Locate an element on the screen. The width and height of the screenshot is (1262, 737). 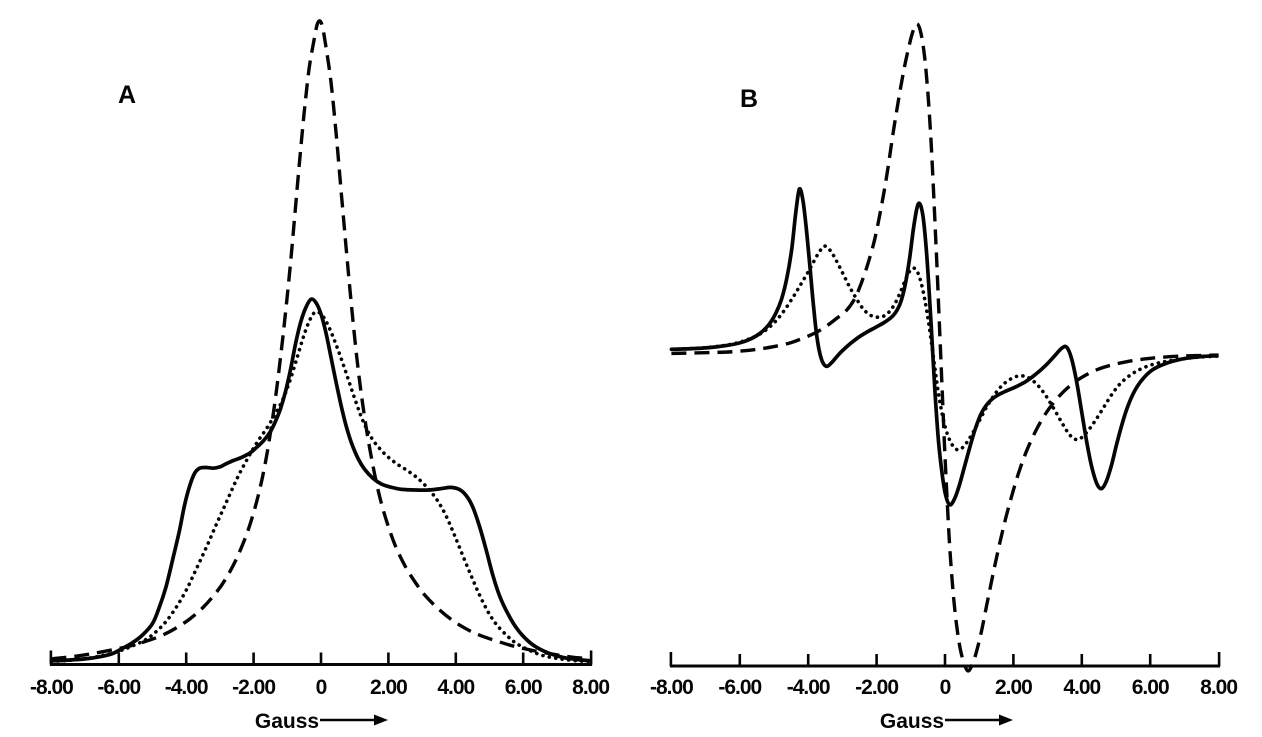
x-axis-label-b: Gauss is located at coordinates (912, 721).